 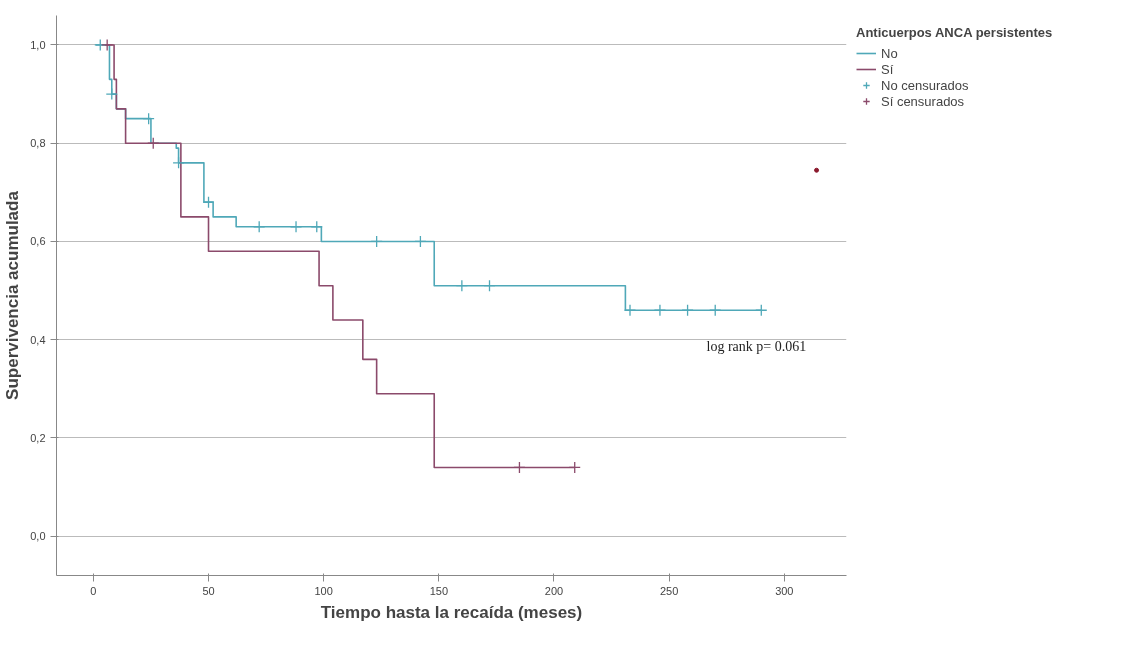 What do you see at coordinates (756, 347) in the screenshot?
I see `annotation: log rank p= 0.061` at bounding box center [756, 347].